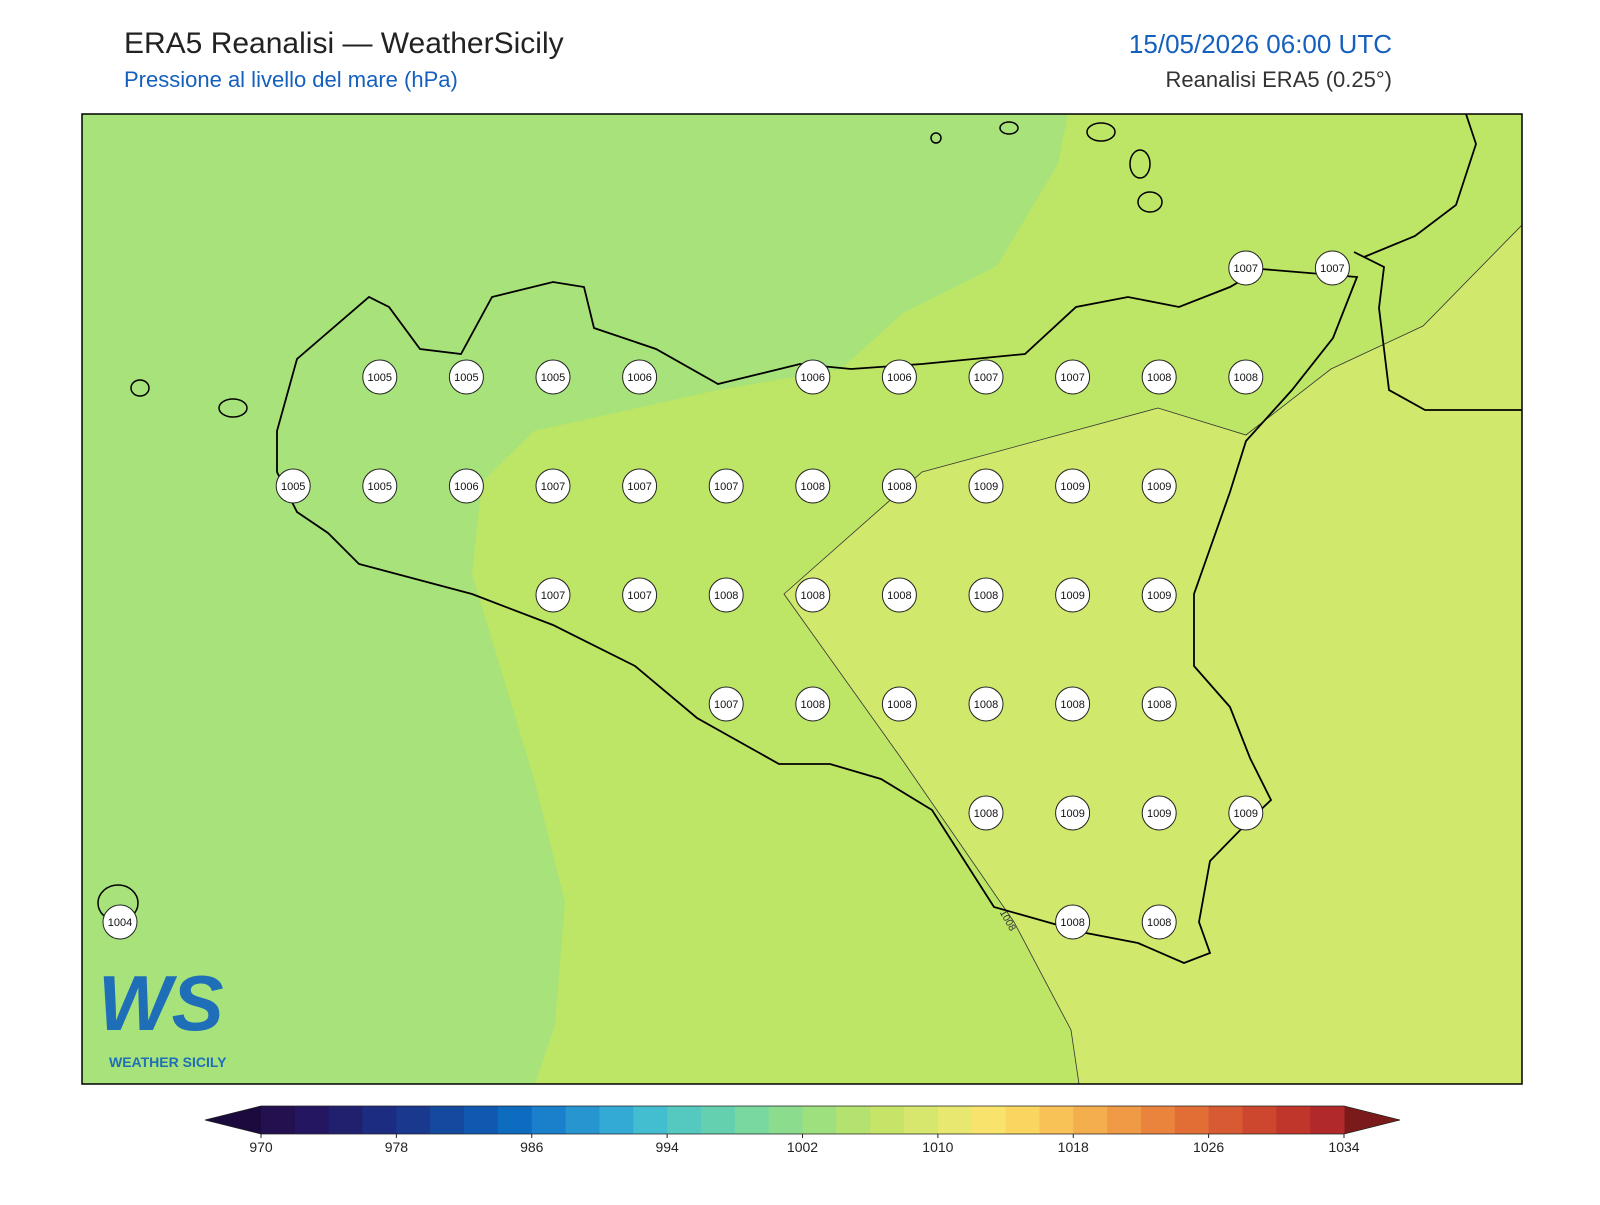  Describe the element at coordinates (168, 1062) in the screenshot. I see `logo-name: WEATHER SICILY` at that location.